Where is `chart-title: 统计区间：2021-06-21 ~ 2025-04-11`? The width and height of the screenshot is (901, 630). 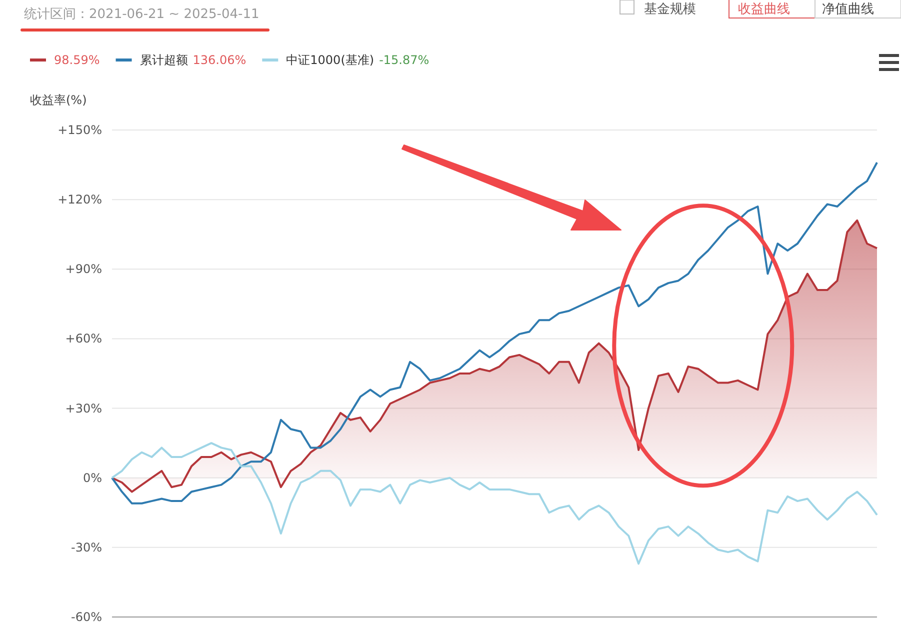
chart-title: 统计区间：2021-06-21 ~ 2025-04-11 is located at coordinates (142, 14).